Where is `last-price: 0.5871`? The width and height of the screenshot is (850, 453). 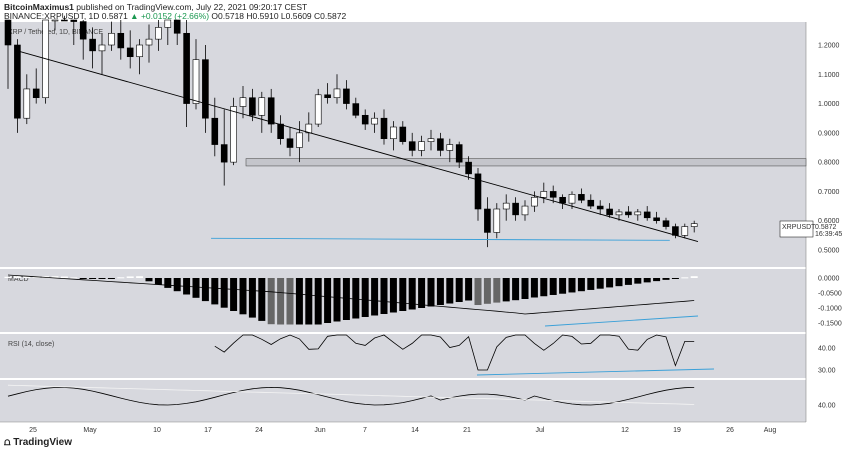
last-price: 0.5871 is located at coordinates (114, 16).